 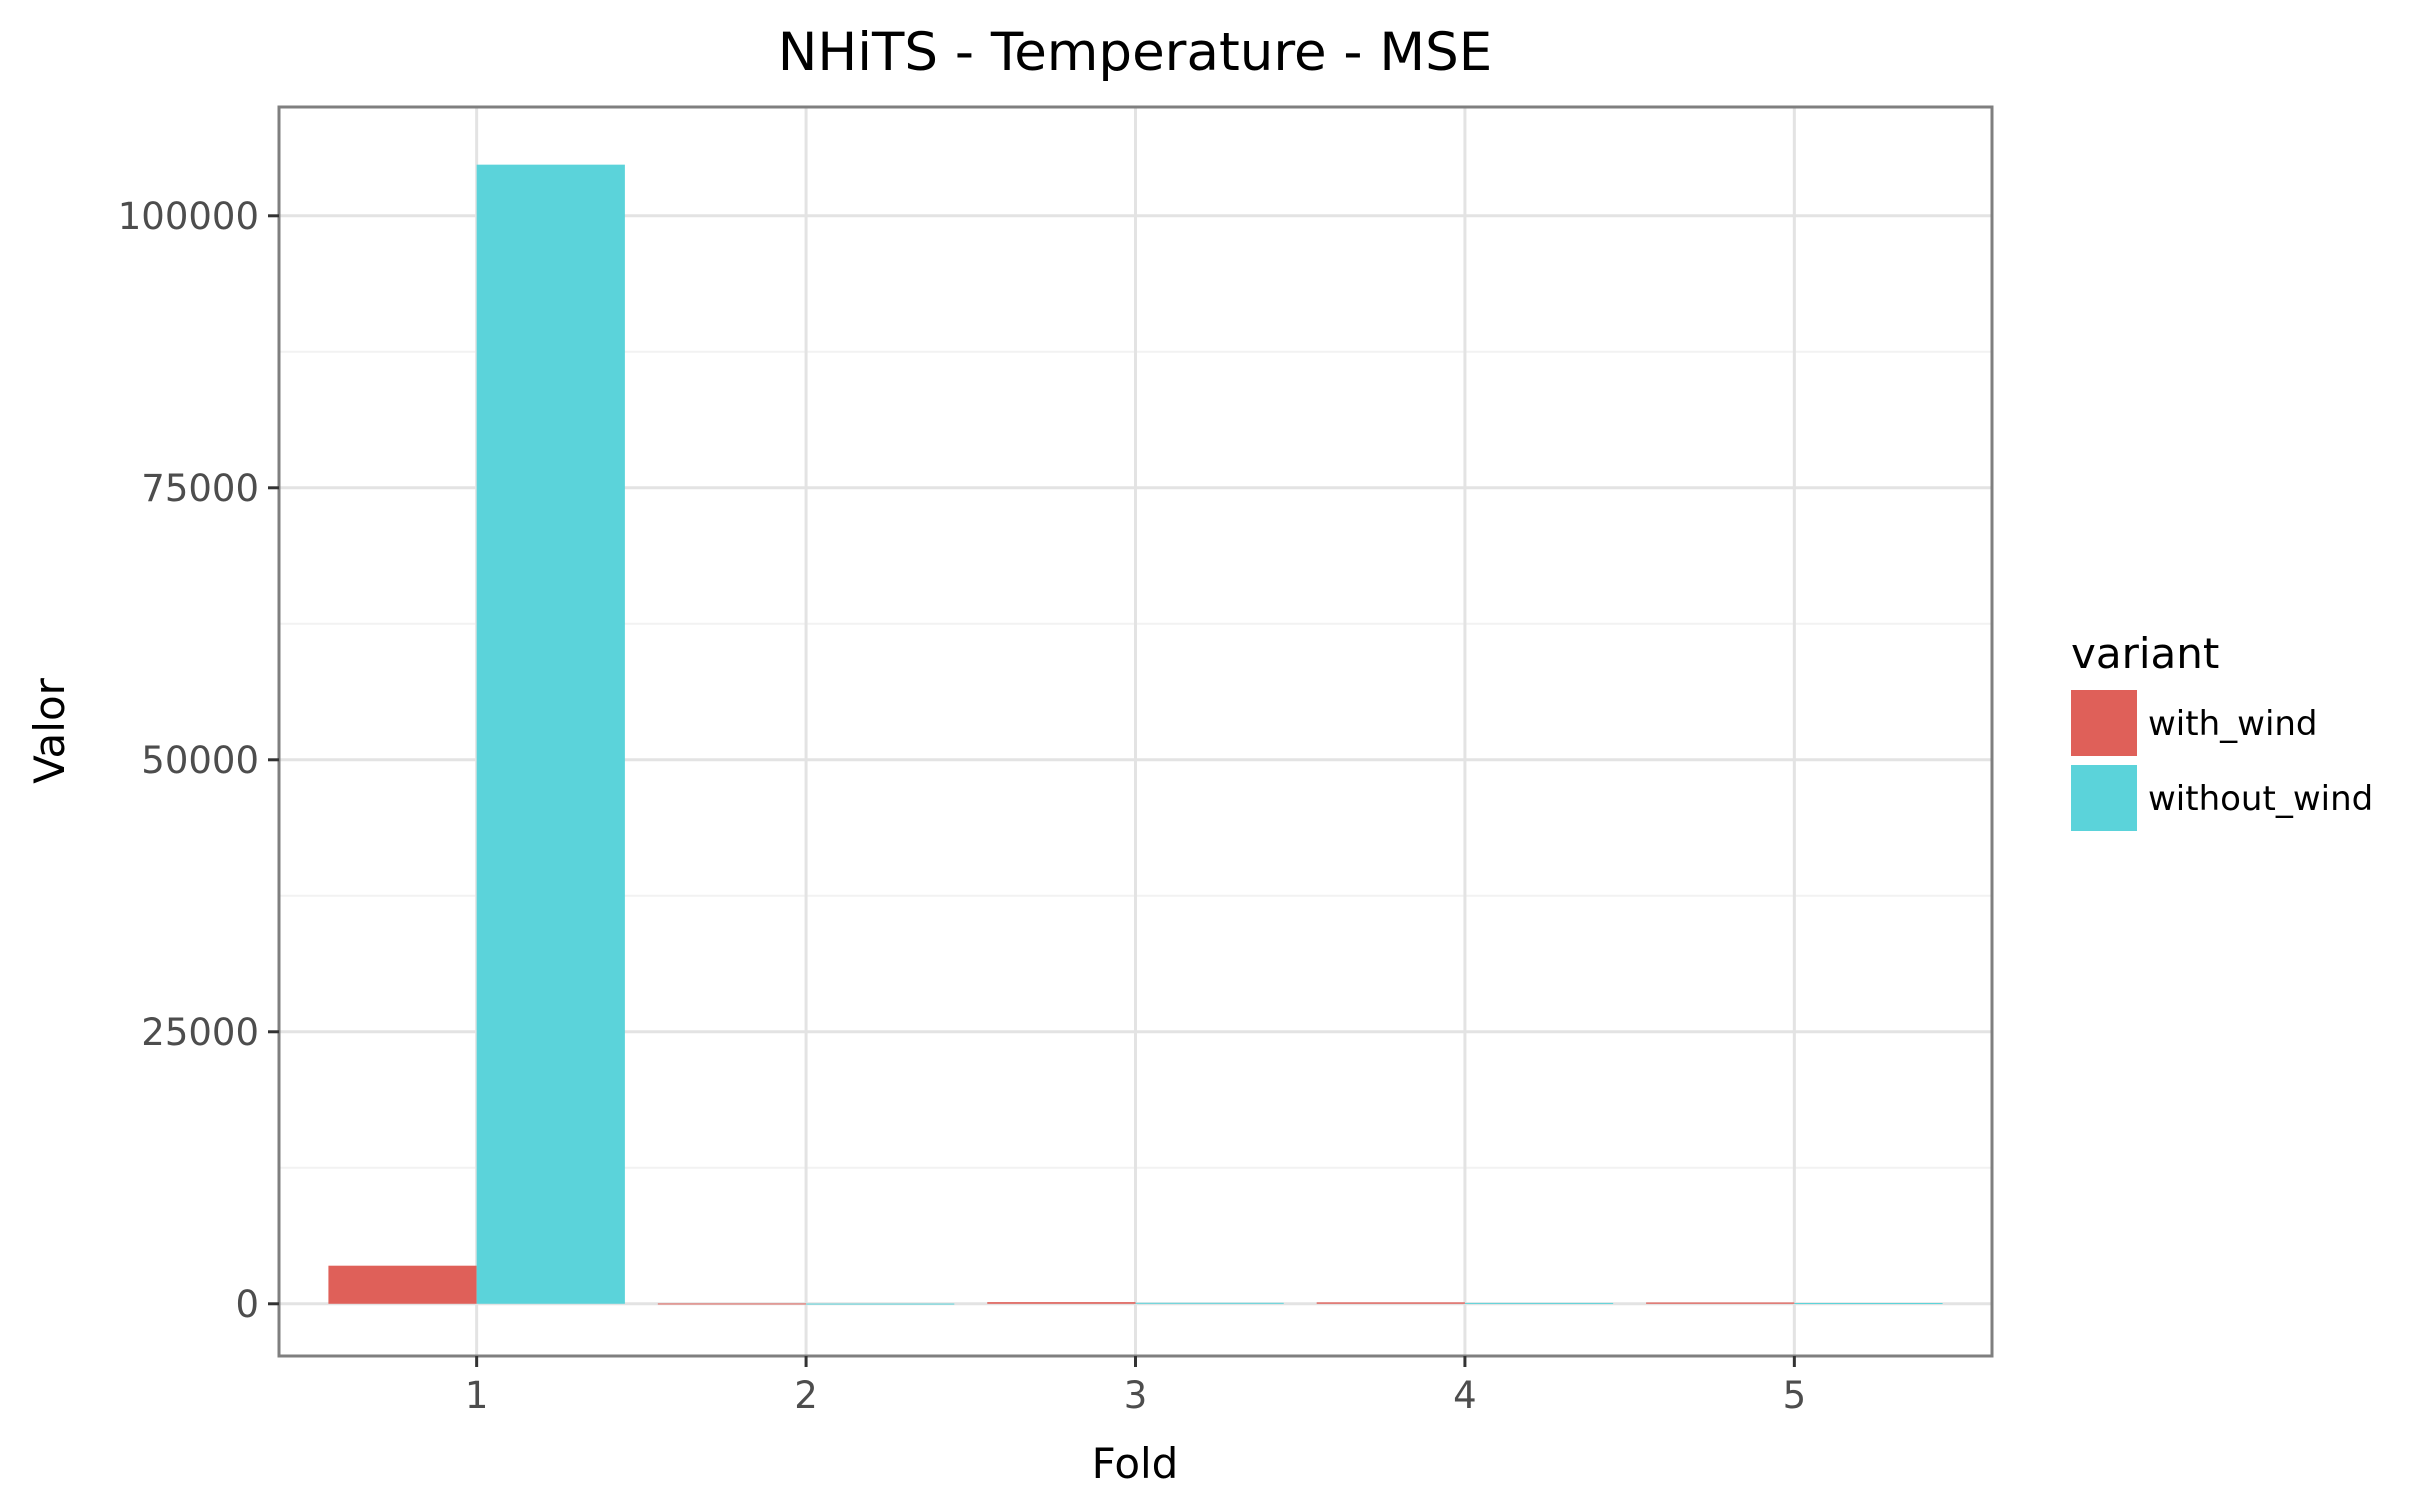 What do you see at coordinates (2233, 724) in the screenshot?
I see `legend-label: with_wind` at bounding box center [2233, 724].